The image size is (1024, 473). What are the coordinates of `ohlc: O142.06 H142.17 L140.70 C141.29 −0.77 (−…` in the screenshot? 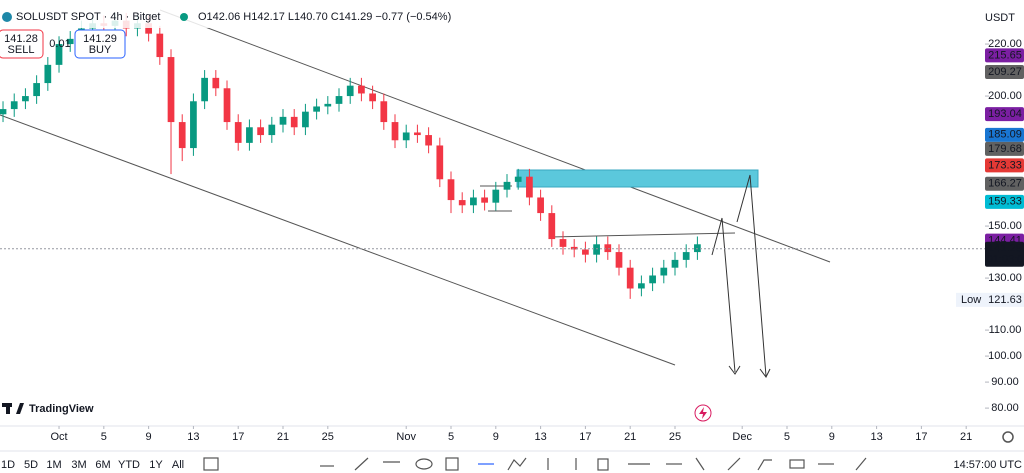 It's located at (324, 17).